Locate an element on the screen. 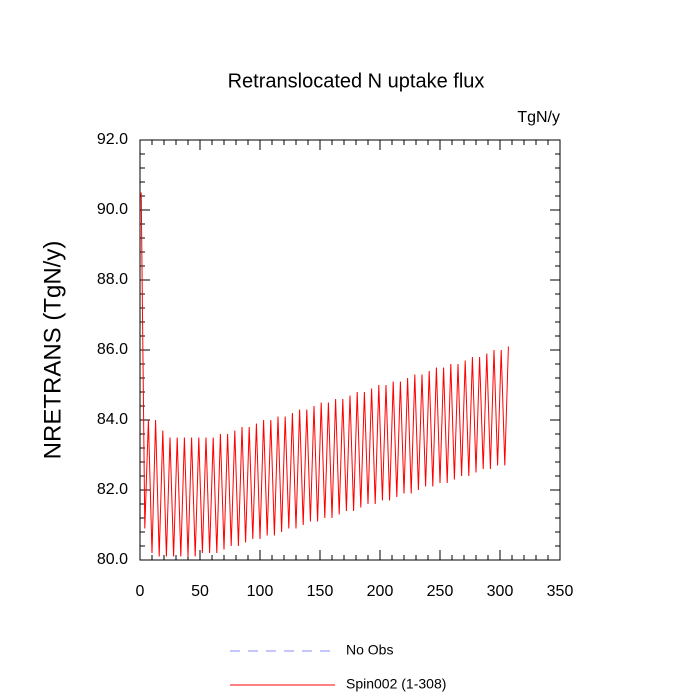 Image resolution: width=700 pixels, height=700 pixels. y-tick-label: 90.0 is located at coordinates (112, 209).